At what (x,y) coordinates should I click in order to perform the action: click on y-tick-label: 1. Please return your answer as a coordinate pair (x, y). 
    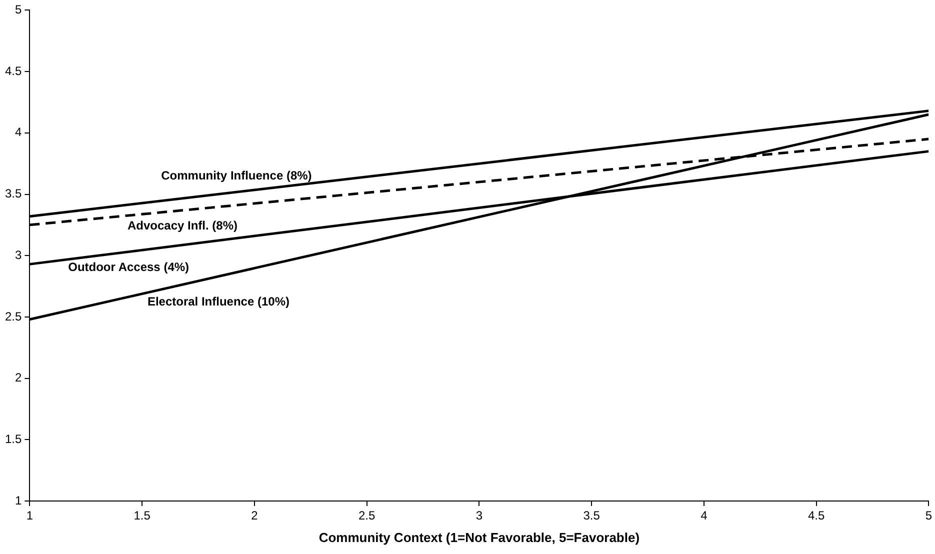
    Looking at the image, I should click on (18, 500).